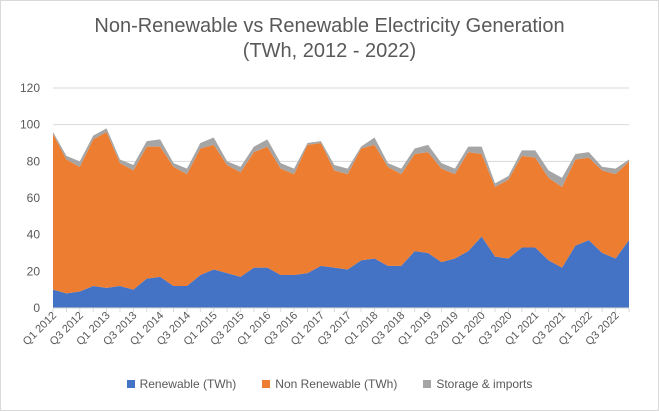 This screenshot has height=411, width=659. Describe the element at coordinates (484, 384) in the screenshot. I see `legend-label: Storage & imports` at that location.